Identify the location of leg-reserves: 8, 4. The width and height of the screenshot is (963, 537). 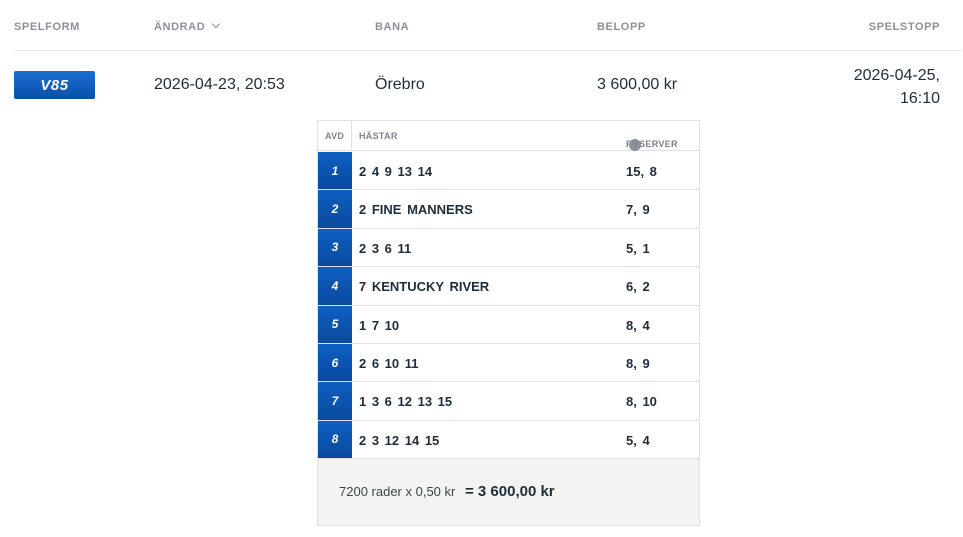
(638, 325).